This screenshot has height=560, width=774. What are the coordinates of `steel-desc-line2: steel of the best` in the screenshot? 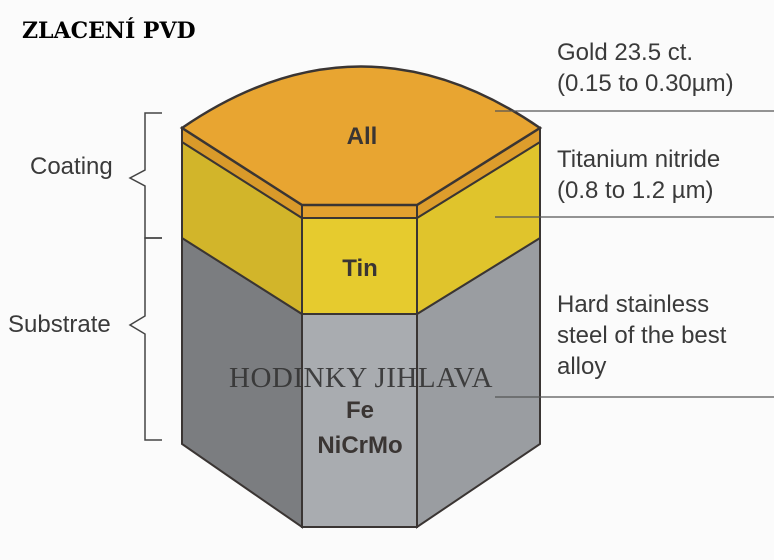 It's located at (642, 335).